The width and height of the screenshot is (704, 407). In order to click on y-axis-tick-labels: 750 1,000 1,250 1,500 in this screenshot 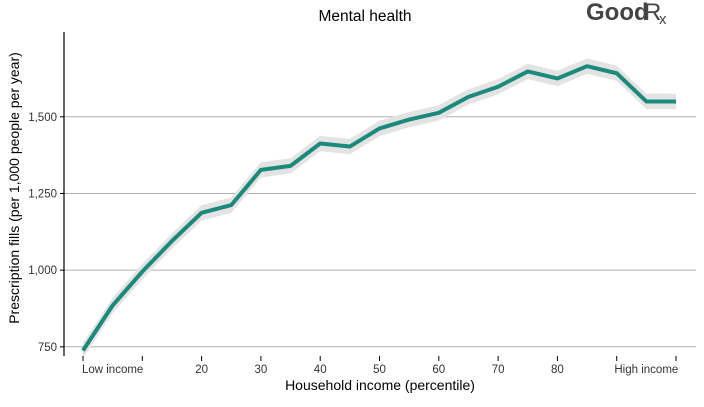, I will do `click(42, 233)`.